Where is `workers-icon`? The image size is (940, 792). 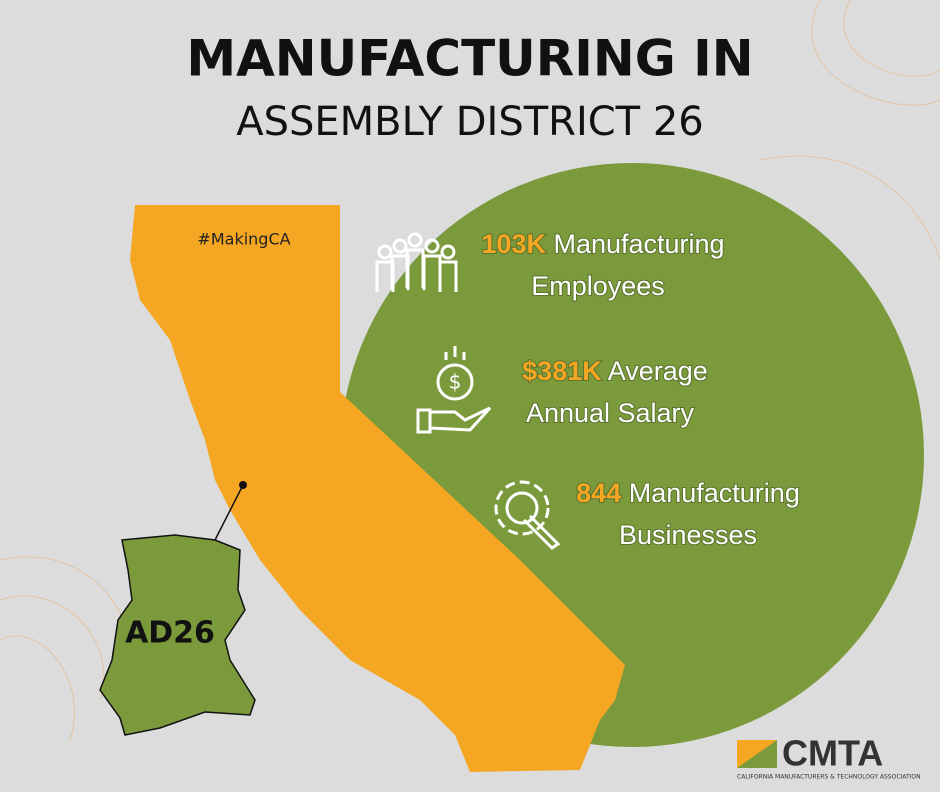 workers-icon is located at coordinates (416, 262).